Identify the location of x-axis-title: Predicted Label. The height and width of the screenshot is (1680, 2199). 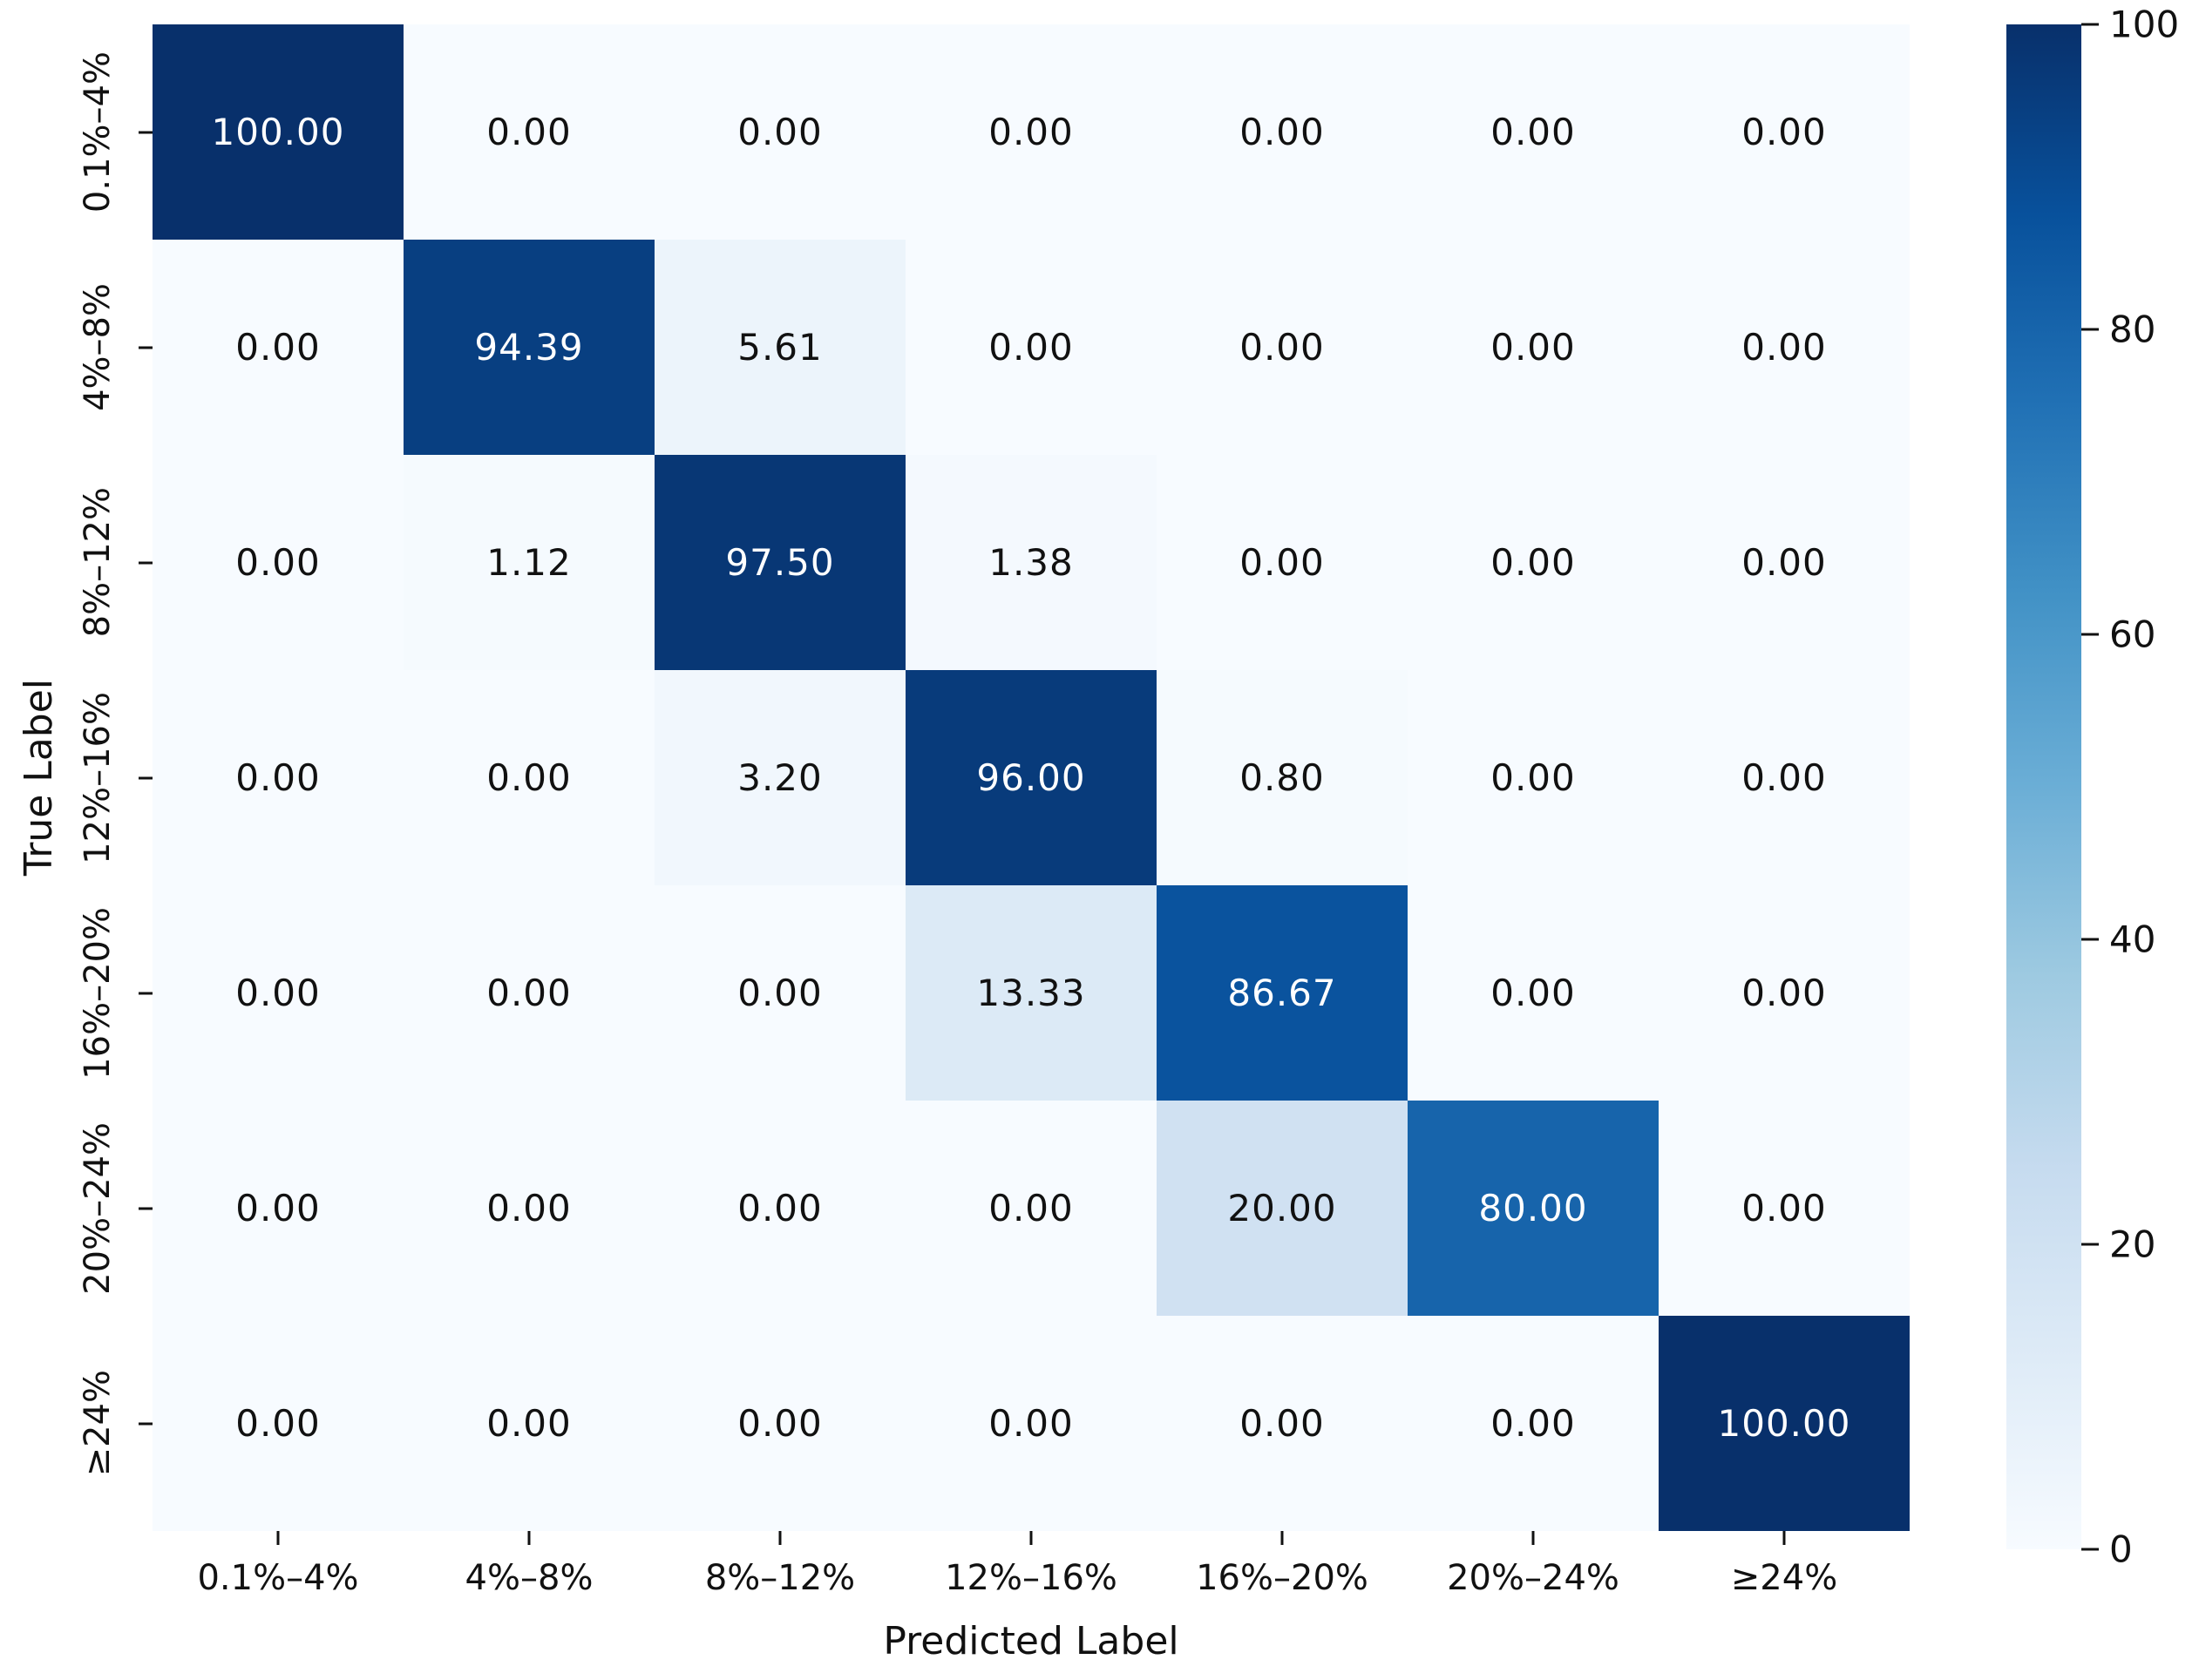
(1031, 1641).